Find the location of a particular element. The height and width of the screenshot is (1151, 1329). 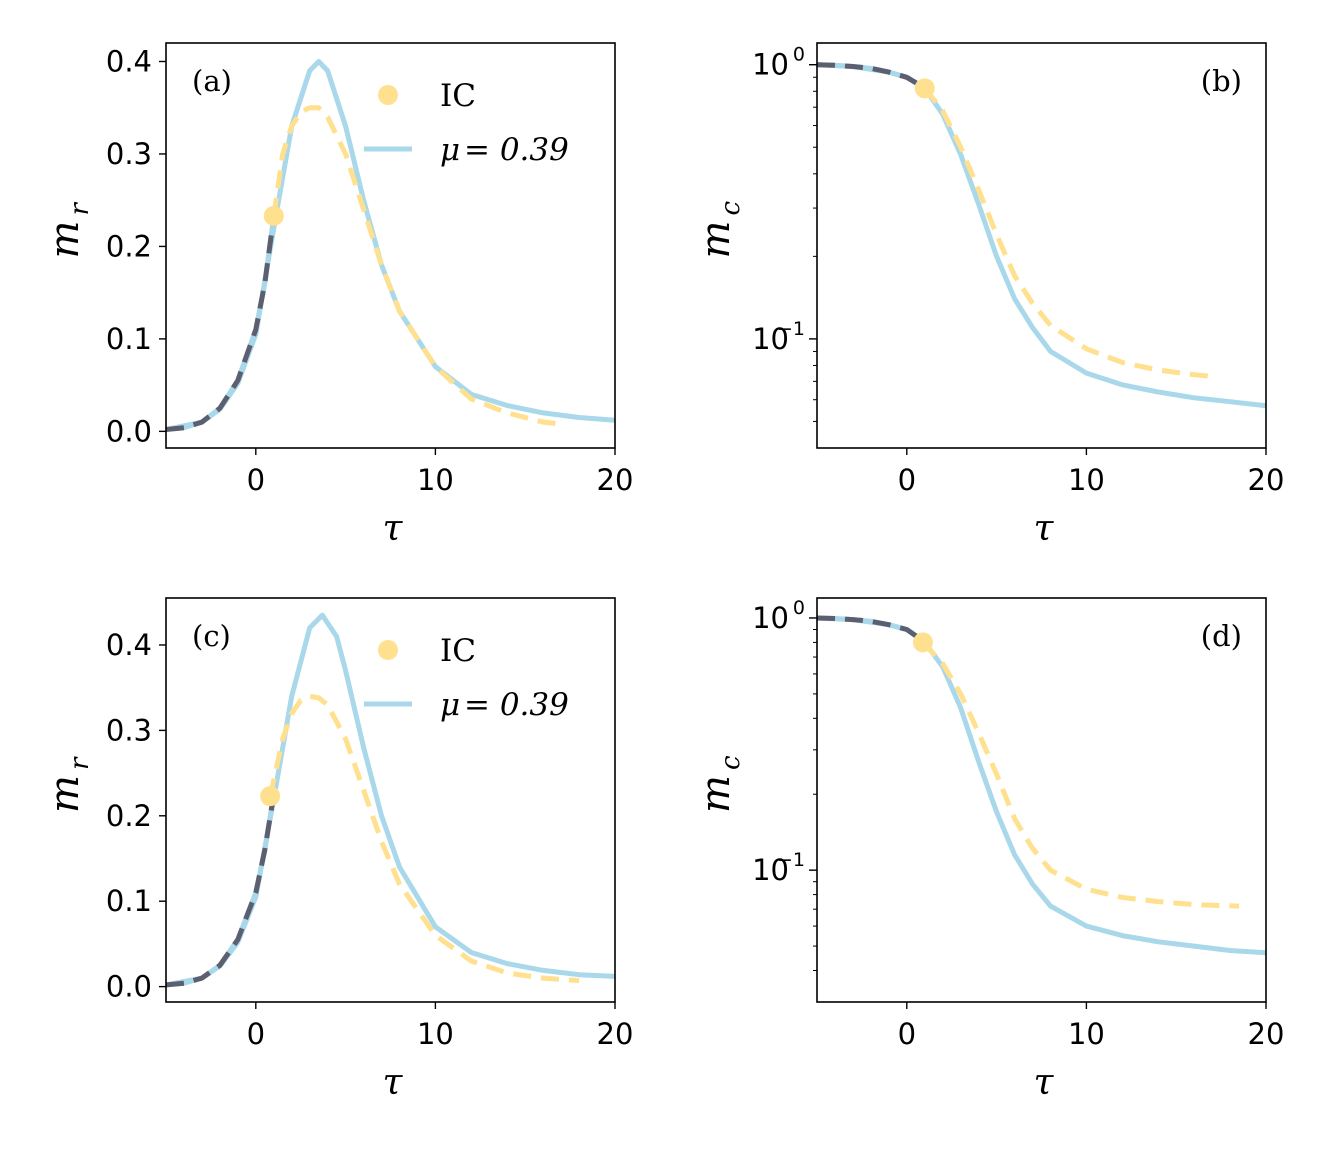

panel-label: (a) is located at coordinates (212, 81).